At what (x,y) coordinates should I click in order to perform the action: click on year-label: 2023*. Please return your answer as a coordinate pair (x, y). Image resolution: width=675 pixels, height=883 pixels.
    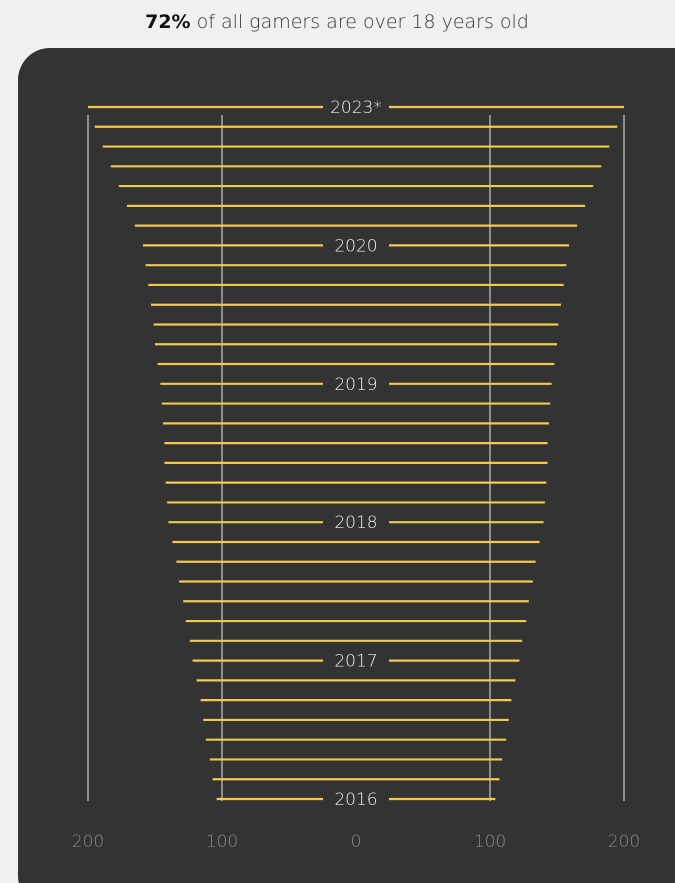
    Looking at the image, I should click on (356, 108).